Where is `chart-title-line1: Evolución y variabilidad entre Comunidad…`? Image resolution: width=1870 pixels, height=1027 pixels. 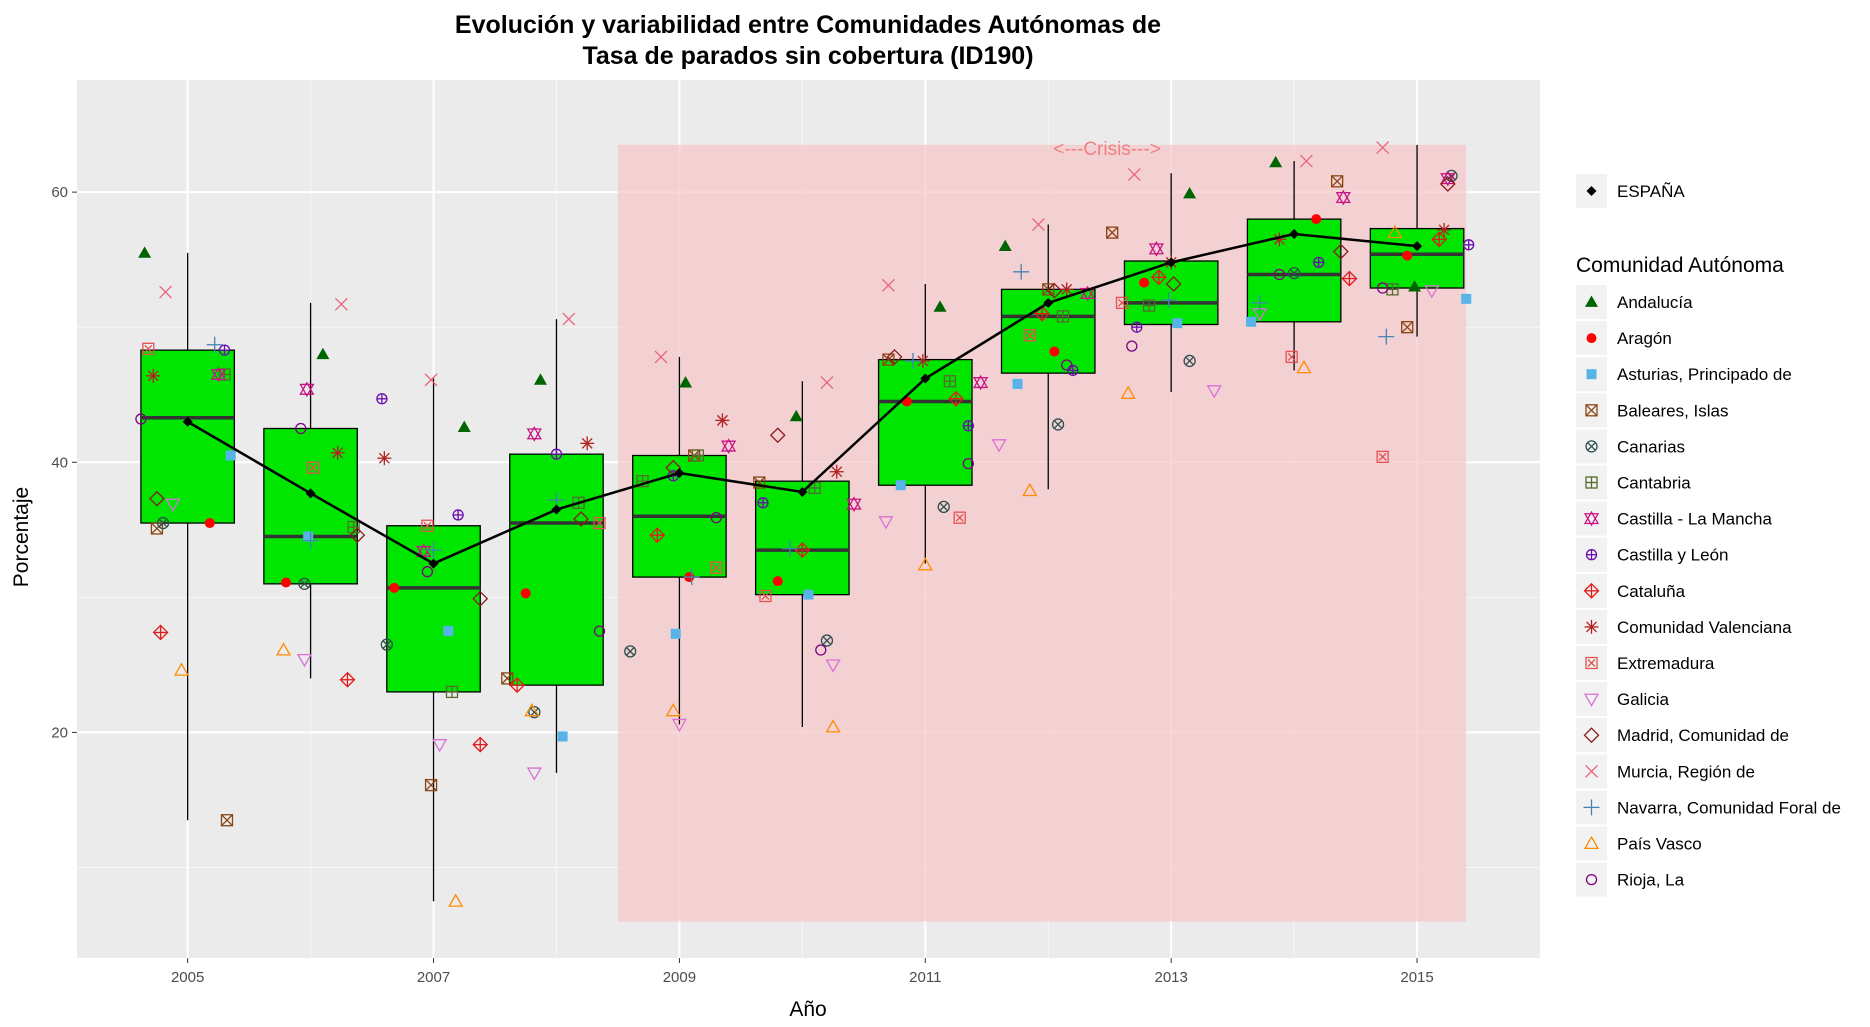 chart-title-line1: Evolución y variabilidad entre Comunidad… is located at coordinates (808, 25).